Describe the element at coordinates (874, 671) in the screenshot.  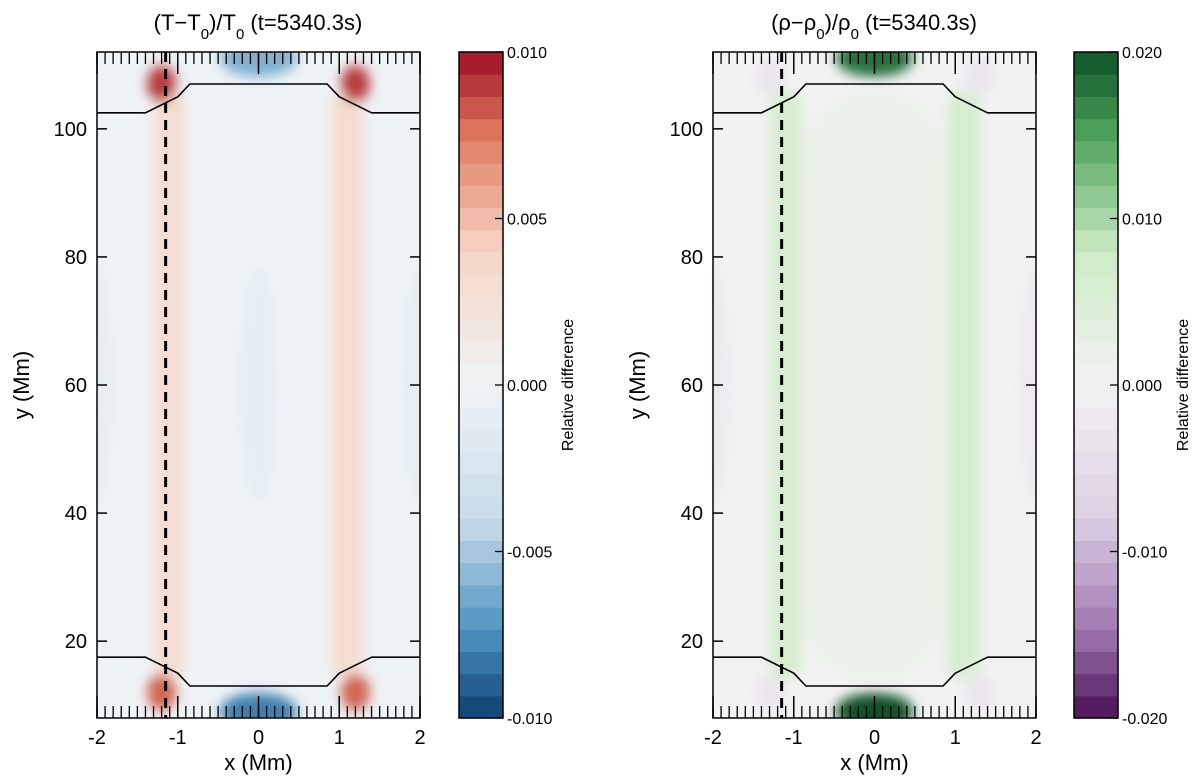
I see `loop-boundary-bottom` at that location.